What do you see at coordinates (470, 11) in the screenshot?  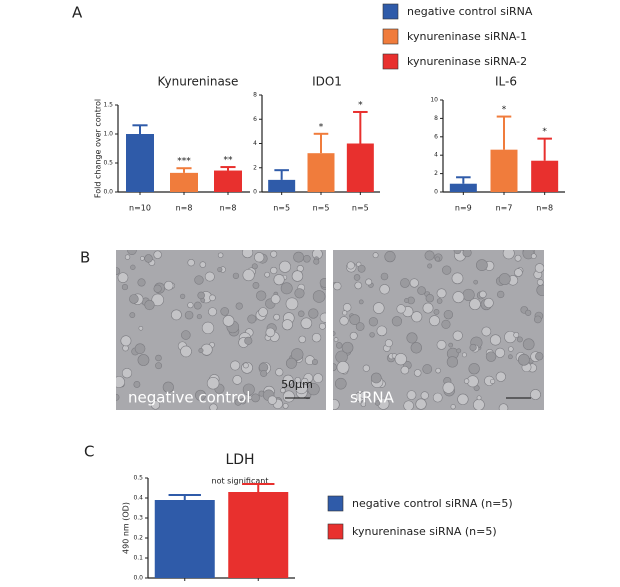 I see `legend-label: negative control siRNA` at bounding box center [470, 11].